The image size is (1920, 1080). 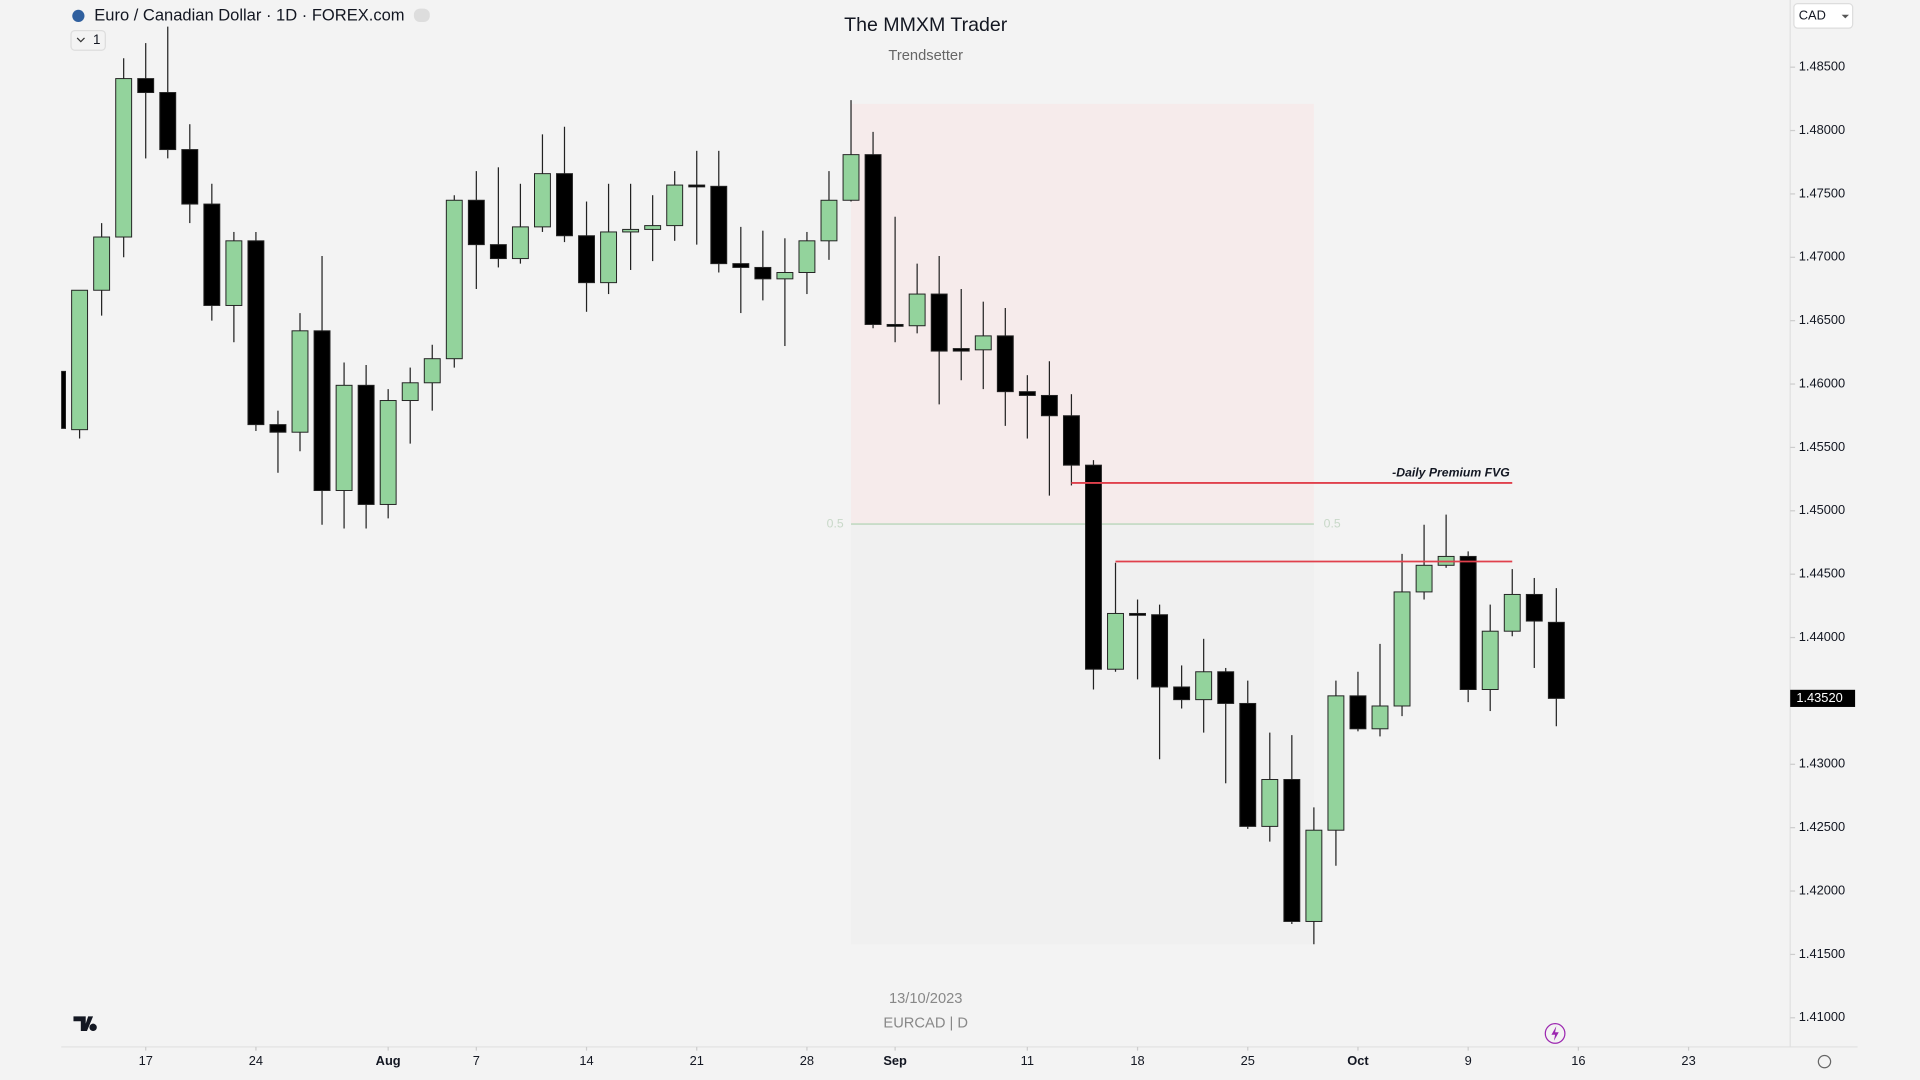 I want to click on y-tick-label: 1.47000, so click(x=1822, y=256).